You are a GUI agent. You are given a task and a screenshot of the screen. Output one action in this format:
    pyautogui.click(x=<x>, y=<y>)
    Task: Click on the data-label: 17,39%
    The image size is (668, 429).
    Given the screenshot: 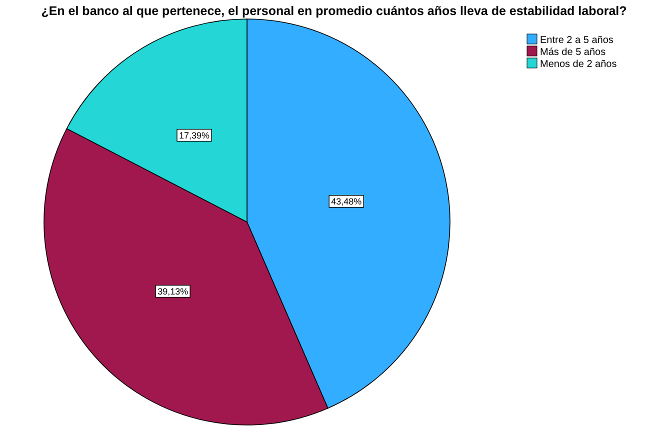 What is the action you would take?
    pyautogui.click(x=194, y=135)
    